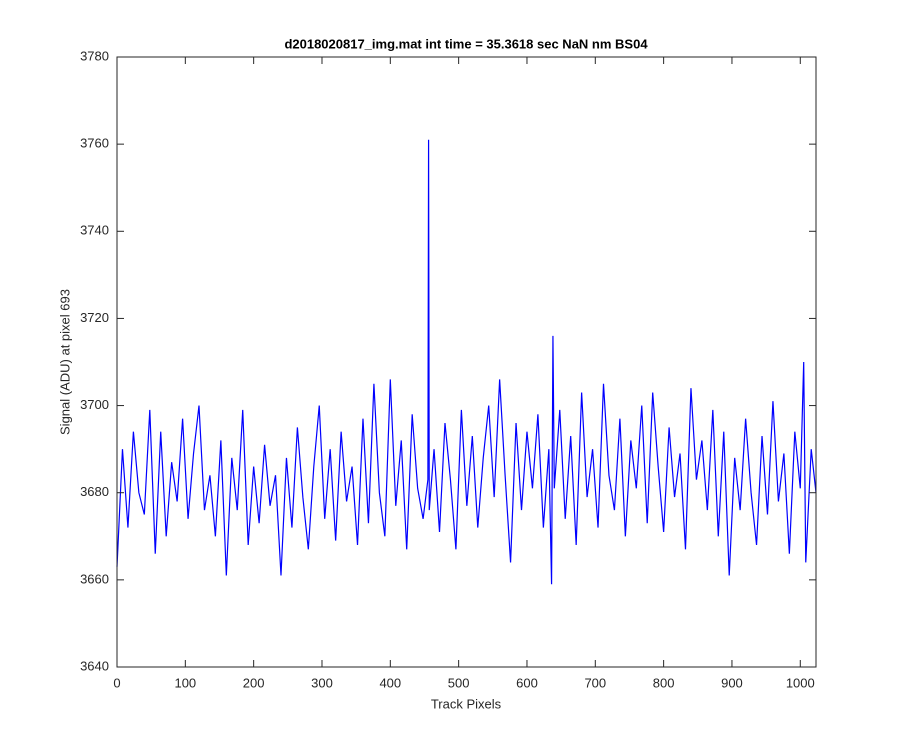 Image resolution: width=900 pixels, height=750 pixels. I want to click on y-tick-label: 3780, so click(94, 55).